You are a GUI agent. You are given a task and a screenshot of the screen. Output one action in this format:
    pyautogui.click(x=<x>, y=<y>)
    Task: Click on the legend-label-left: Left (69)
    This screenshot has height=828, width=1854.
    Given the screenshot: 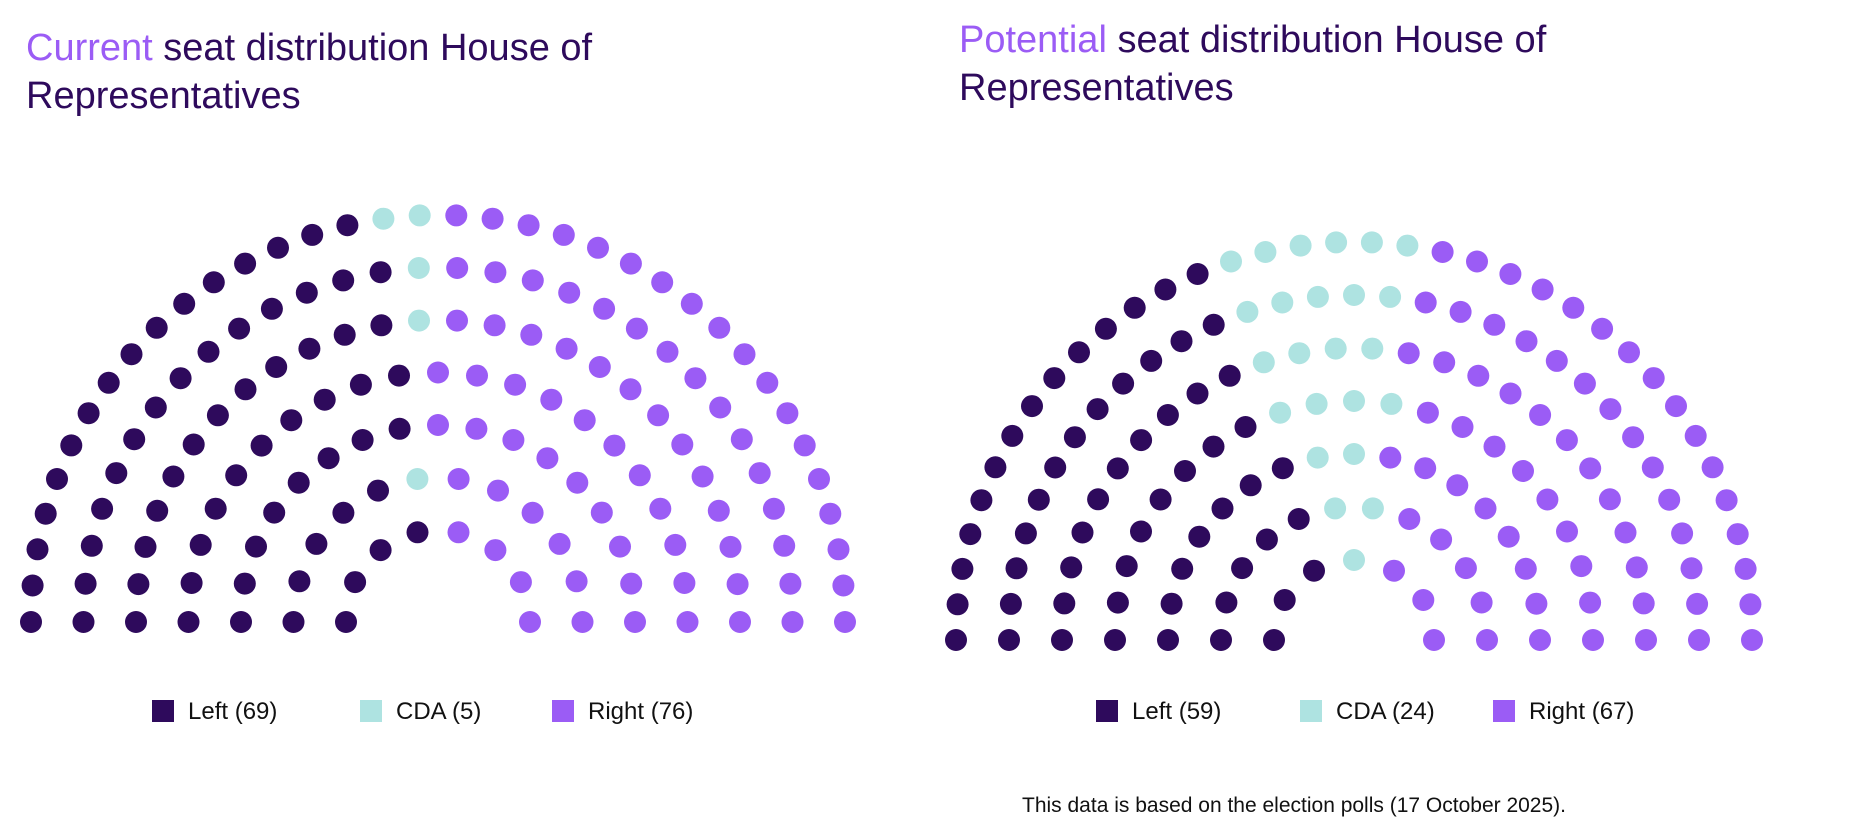 What is the action you would take?
    pyautogui.click(x=233, y=711)
    